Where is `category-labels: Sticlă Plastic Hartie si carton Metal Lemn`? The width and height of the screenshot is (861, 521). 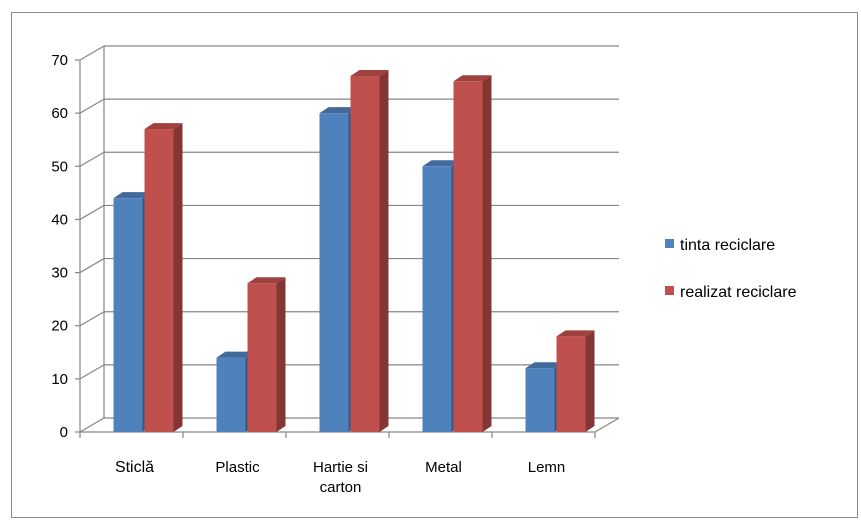 category-labels: Sticlă Plastic Hartie si carton Metal Lemn is located at coordinates (340, 477).